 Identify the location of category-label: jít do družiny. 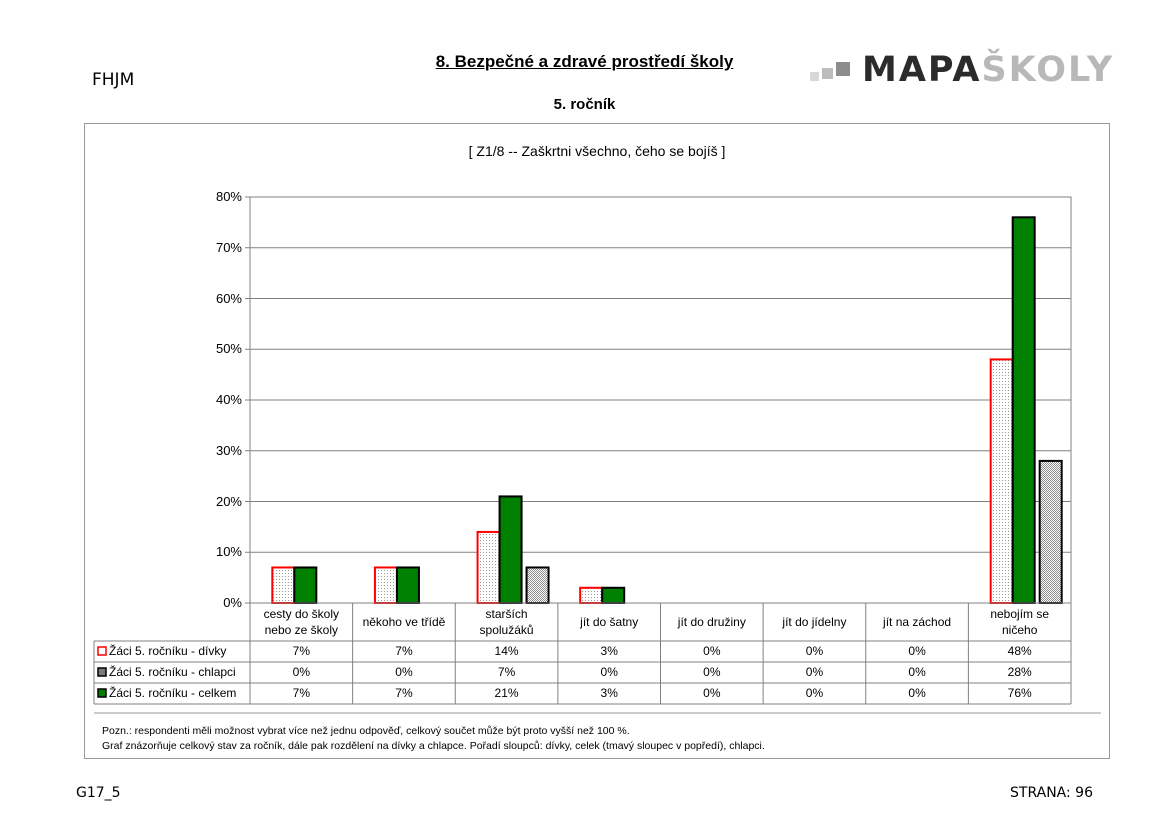
(712, 622).